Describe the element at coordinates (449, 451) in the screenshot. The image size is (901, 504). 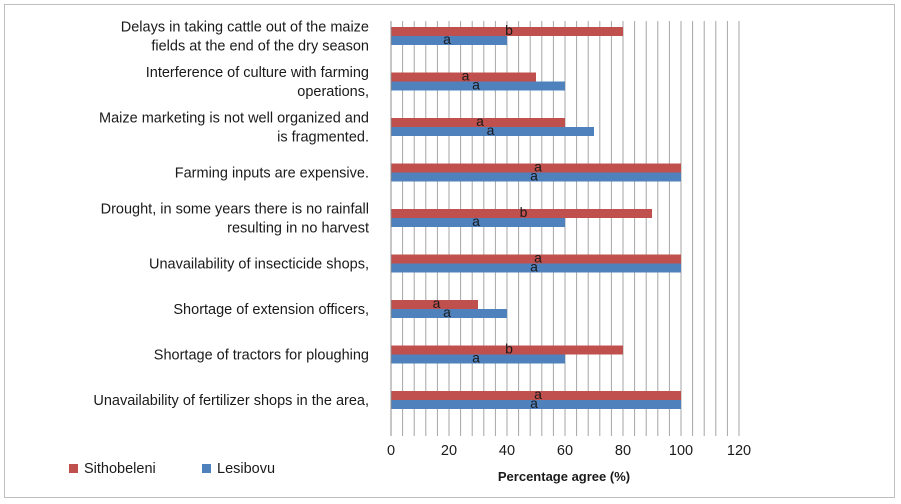
I see `x-tick-label: 20` at that location.